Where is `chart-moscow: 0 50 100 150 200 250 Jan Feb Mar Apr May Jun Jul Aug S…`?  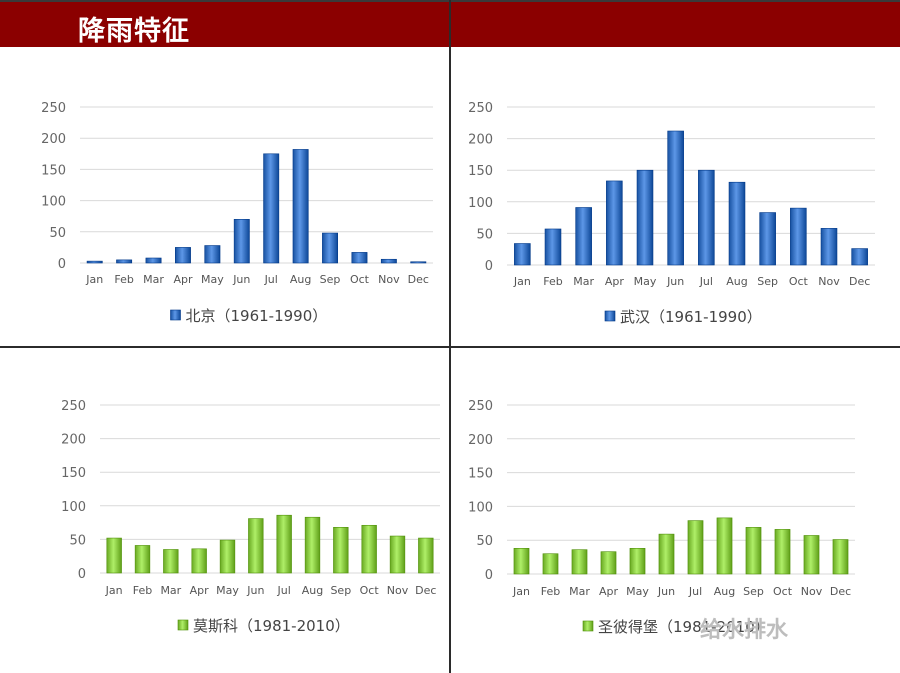
chart-moscow: 0 50 100 150 200 250 Jan Feb Mar Apr May Jun Jul Aug S… is located at coordinates (250, 517).